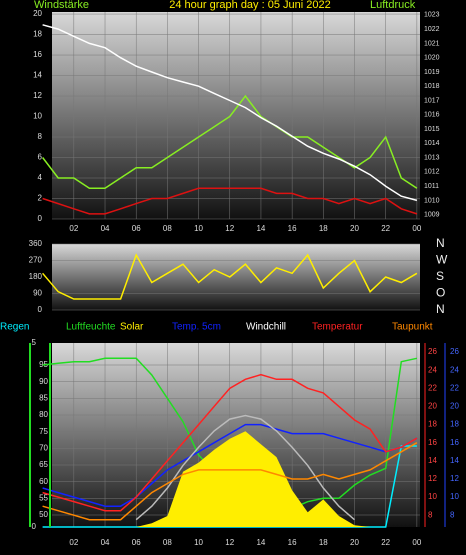  What do you see at coordinates (432, 387) in the screenshot?
I see `y2-tick-label: 22` at bounding box center [432, 387].